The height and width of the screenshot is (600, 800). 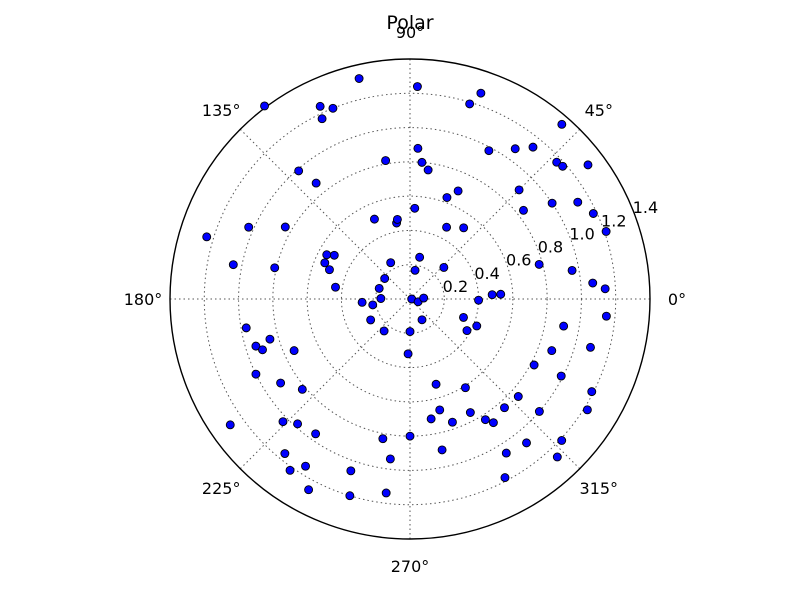 What do you see at coordinates (613, 220) in the screenshot?
I see `r-tick-label: 1.2` at bounding box center [613, 220].